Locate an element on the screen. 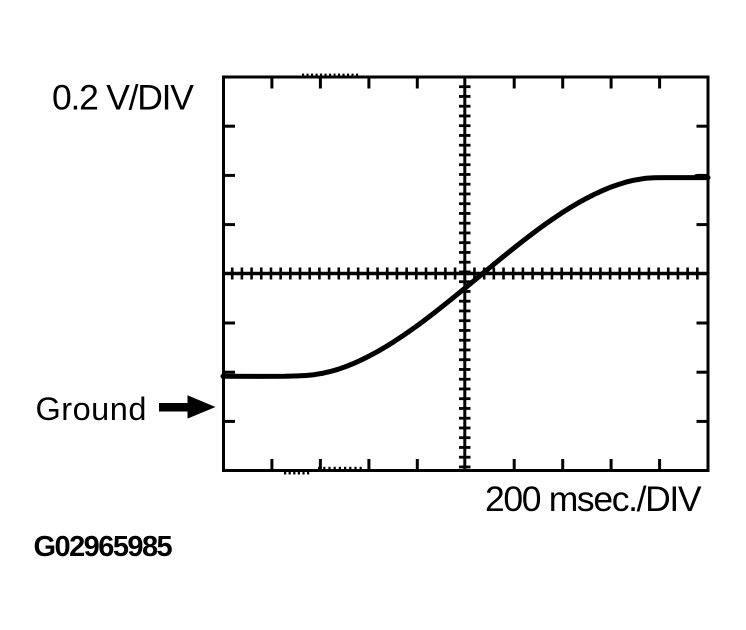 The height and width of the screenshot is (630, 746). svg-text: 200 msec./DIV is located at coordinates (593, 499).